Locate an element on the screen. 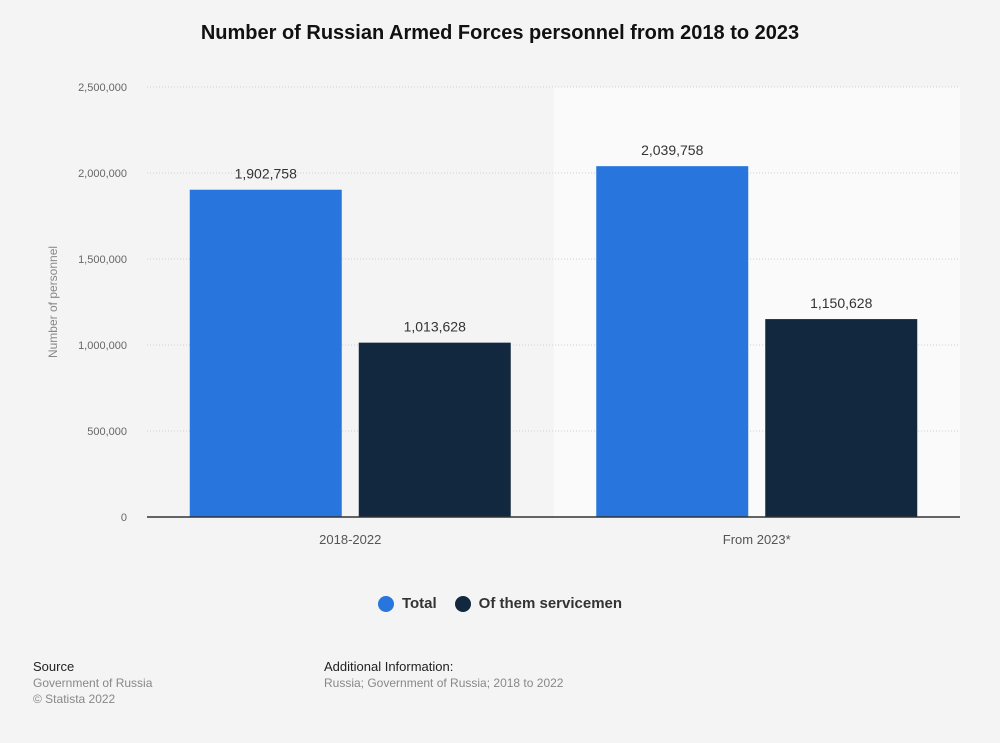 This screenshot has height=743, width=1000. additional-info-heading: Additional Information: is located at coordinates (389, 666).